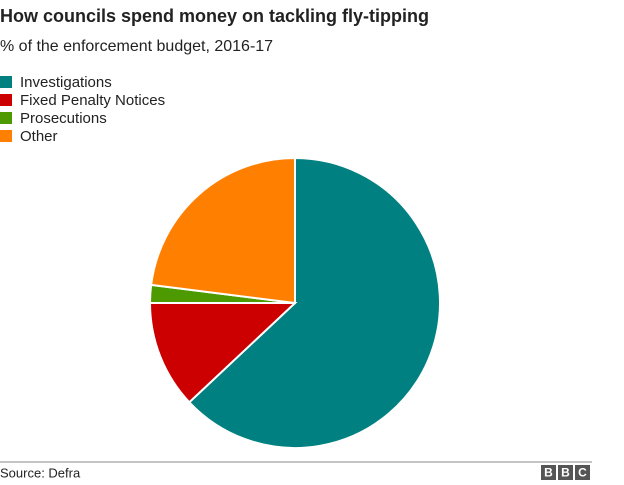  I want to click on legend-label: Prosecutions, so click(63, 118).